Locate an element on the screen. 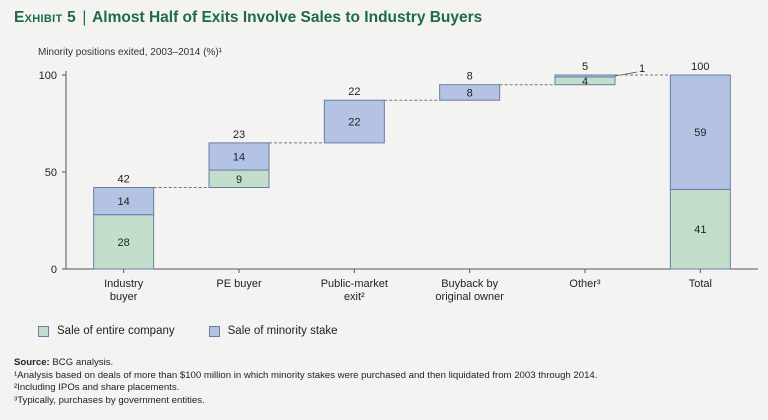 The image size is (768, 420). legend-swatch-entire-company is located at coordinates (43, 331).